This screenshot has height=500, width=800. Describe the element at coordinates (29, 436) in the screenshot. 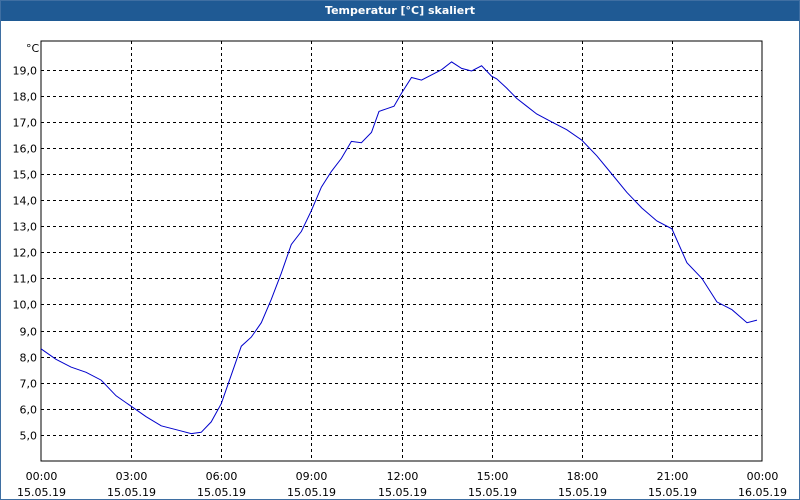

I see `y-tick-label: 5,0` at that location.